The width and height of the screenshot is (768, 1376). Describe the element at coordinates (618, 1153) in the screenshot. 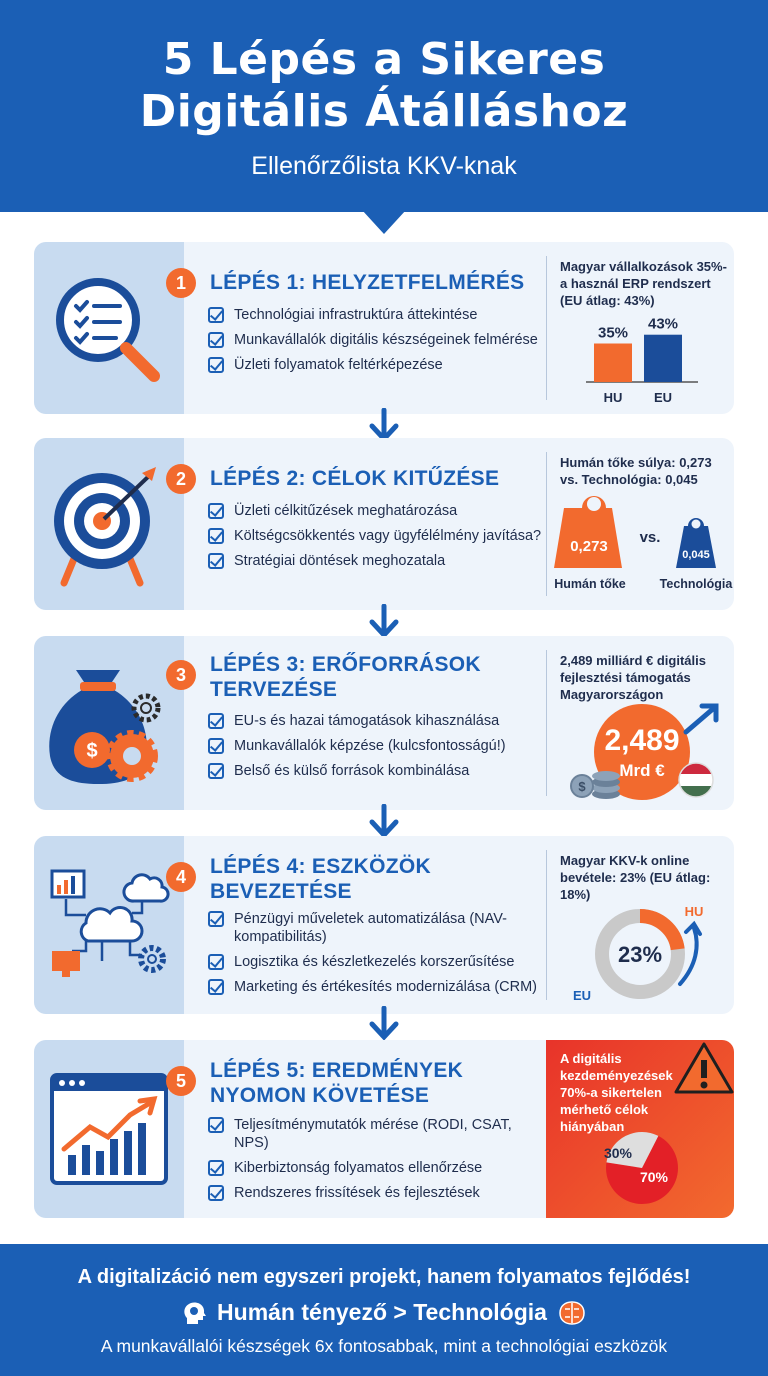

I see `pie-slice-30-label: 30%` at that location.